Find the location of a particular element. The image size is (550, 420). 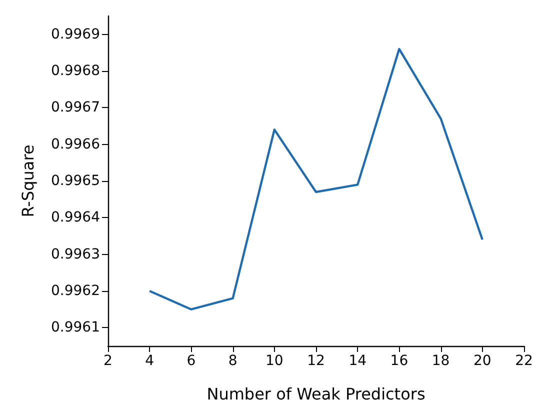

y-tick-label: 0.9961 is located at coordinates (75, 328).